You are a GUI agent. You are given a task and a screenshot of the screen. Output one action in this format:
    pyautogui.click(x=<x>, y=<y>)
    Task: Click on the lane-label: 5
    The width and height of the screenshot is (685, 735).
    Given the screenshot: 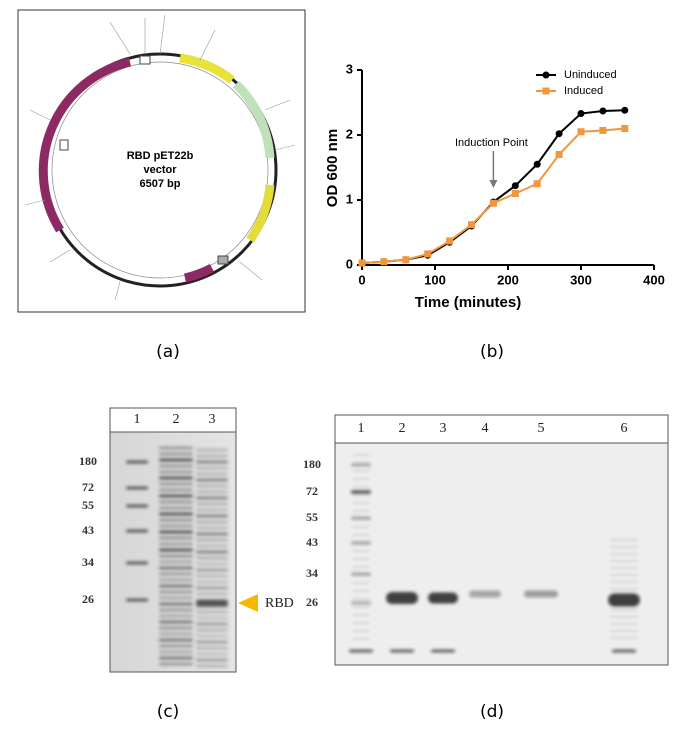 What is the action you would take?
    pyautogui.click(x=541, y=428)
    